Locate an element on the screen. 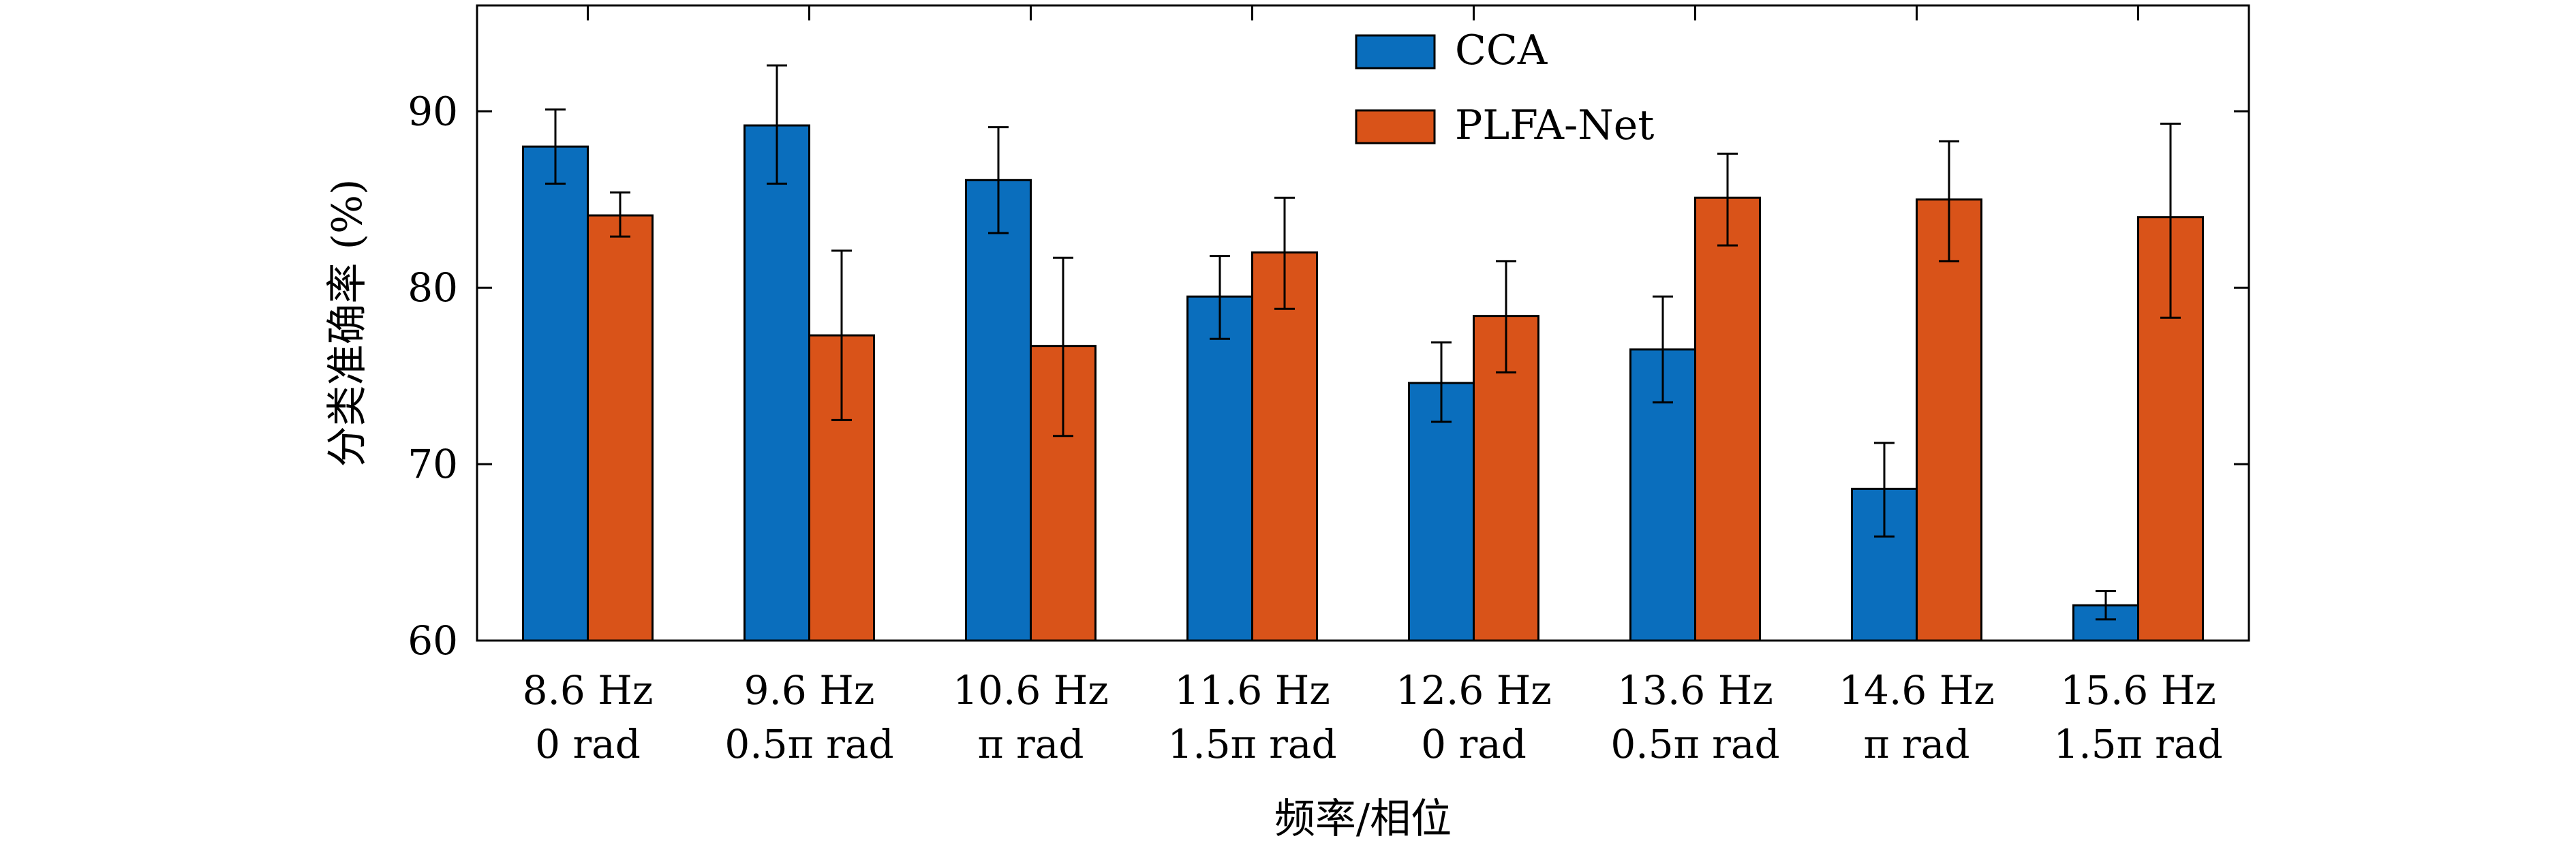  x-tick-label-frequency: 12.6 Hz is located at coordinates (1474, 690).